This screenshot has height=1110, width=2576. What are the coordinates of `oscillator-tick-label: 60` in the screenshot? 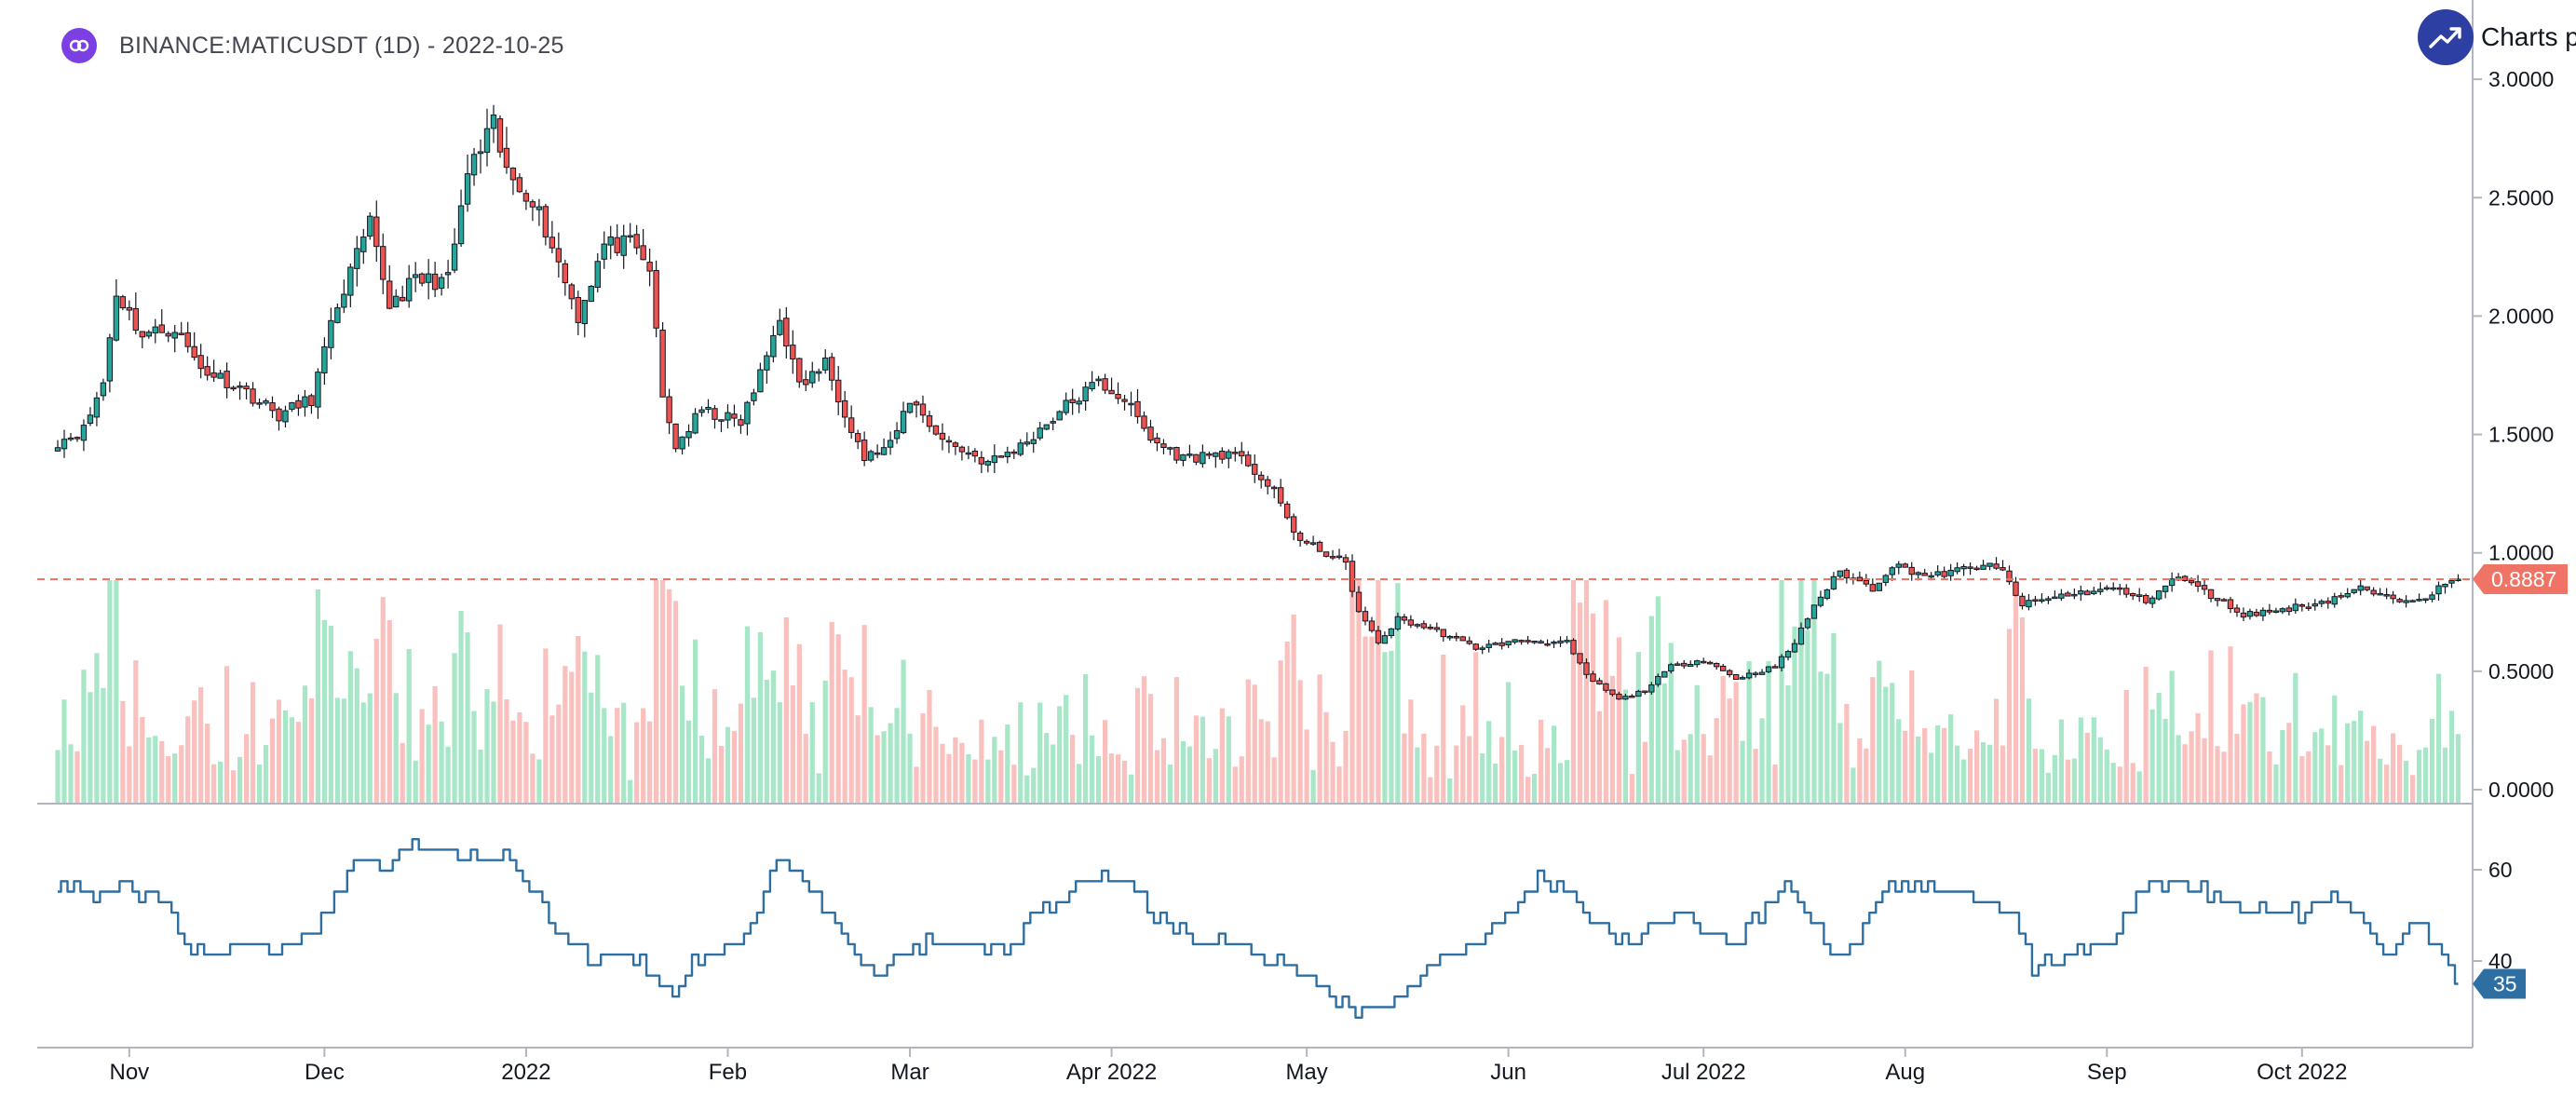 It's located at (2500, 870).